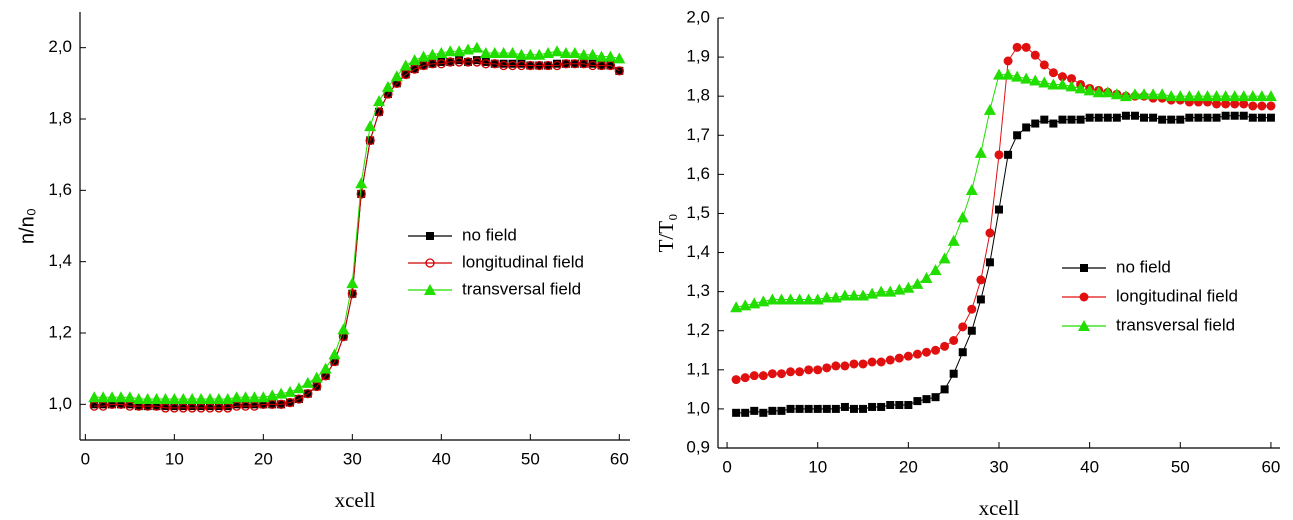 This screenshot has height=520, width=1293. Describe the element at coordinates (698, 134) in the screenshot. I see `y-tick-label: 1,7` at that location.